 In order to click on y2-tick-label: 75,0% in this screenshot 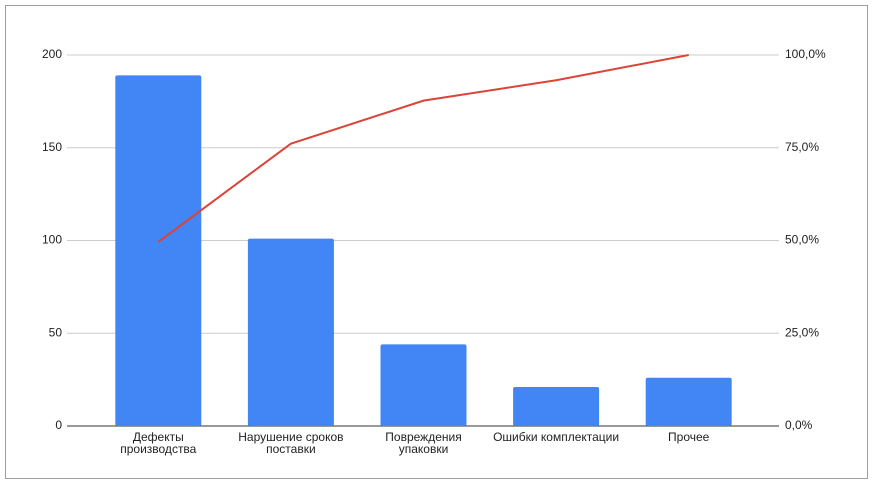, I will do `click(802, 147)`.